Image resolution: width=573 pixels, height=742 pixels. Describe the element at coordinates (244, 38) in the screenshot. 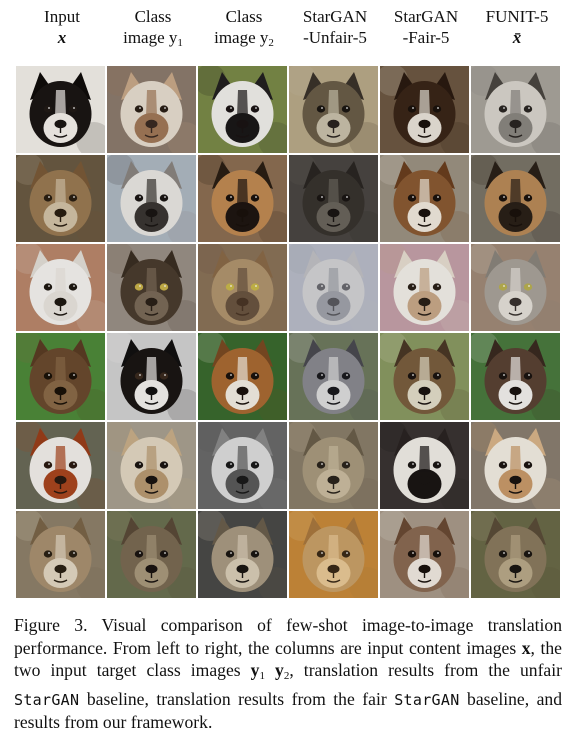

I see `header-line2: image y2` at that location.